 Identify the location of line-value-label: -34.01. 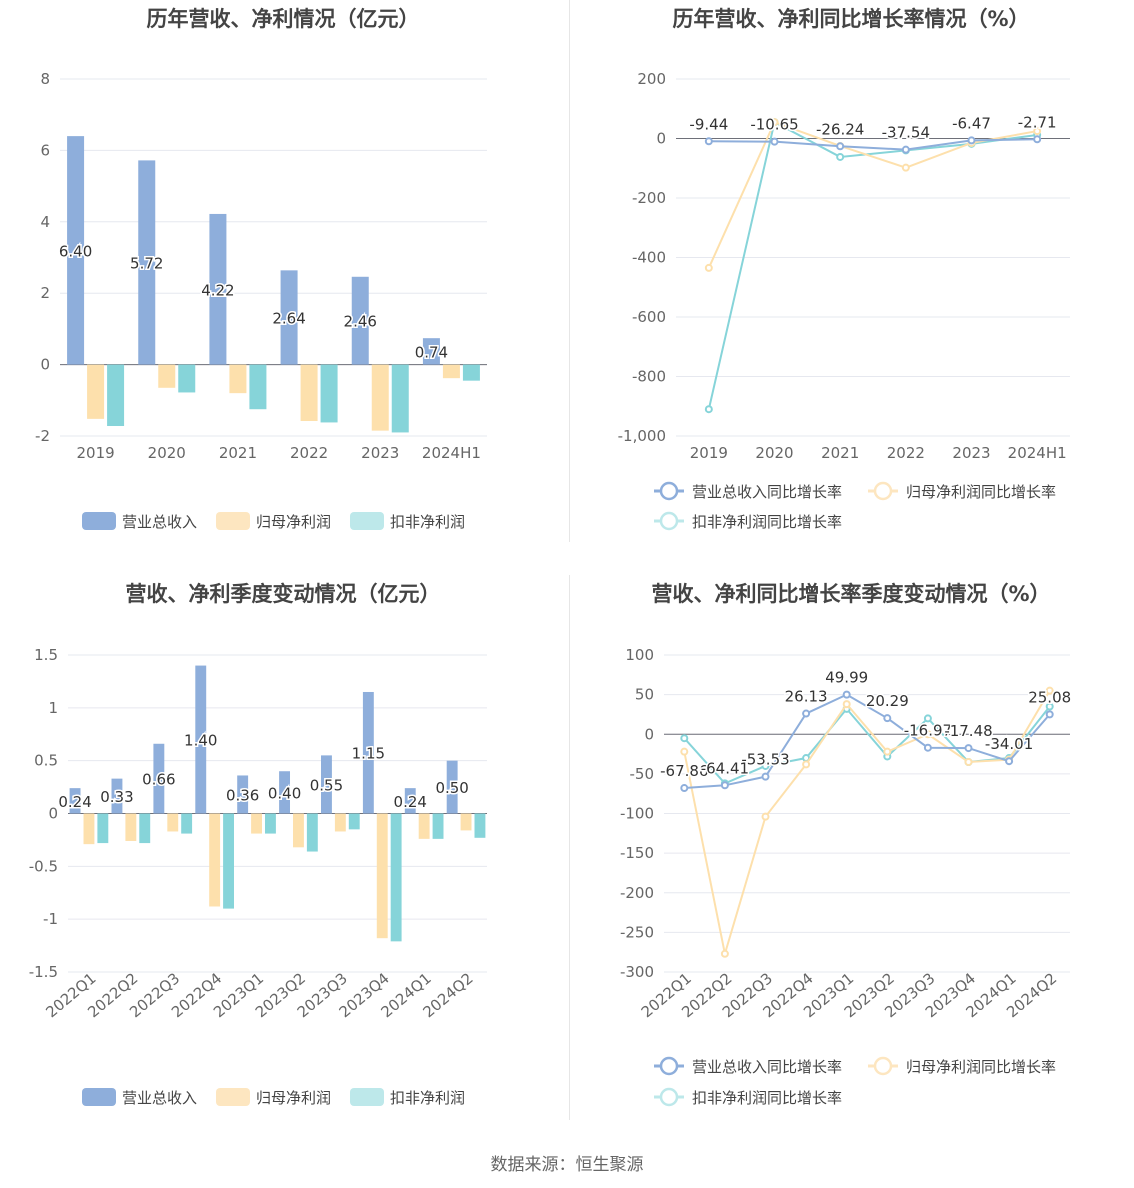
(1009, 744).